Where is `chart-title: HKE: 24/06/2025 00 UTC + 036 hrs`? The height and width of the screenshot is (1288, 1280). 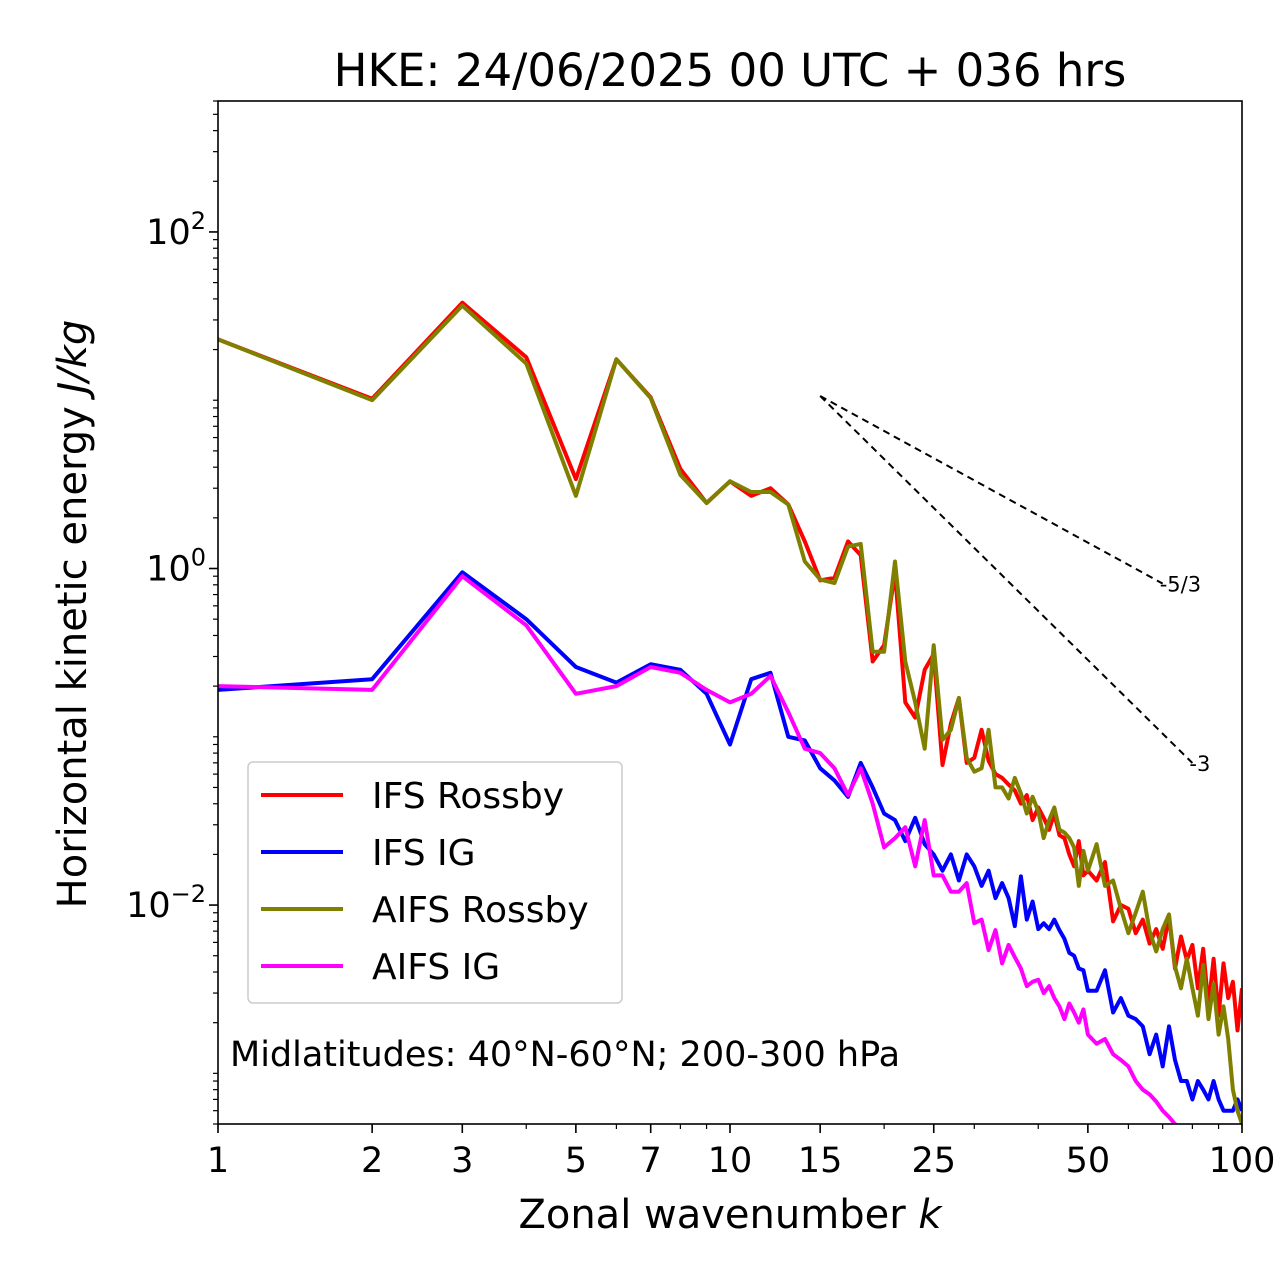
chart-title: HKE: 24/06/2025 00 UTC + 036 hrs is located at coordinates (730, 70).